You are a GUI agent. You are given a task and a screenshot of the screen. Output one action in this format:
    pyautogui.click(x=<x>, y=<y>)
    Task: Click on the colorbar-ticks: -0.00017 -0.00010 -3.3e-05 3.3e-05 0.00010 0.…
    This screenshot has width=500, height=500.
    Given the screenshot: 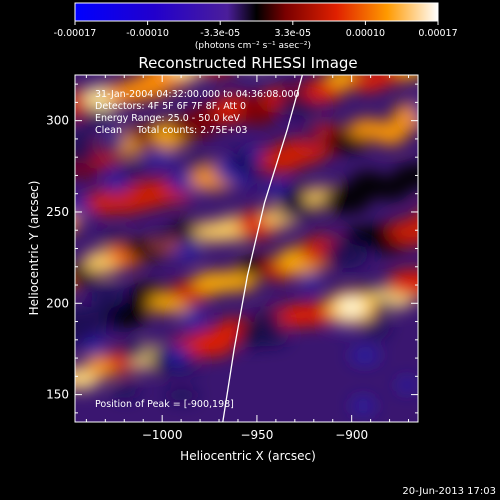 What is the action you would take?
    pyautogui.click(x=256, y=30)
    